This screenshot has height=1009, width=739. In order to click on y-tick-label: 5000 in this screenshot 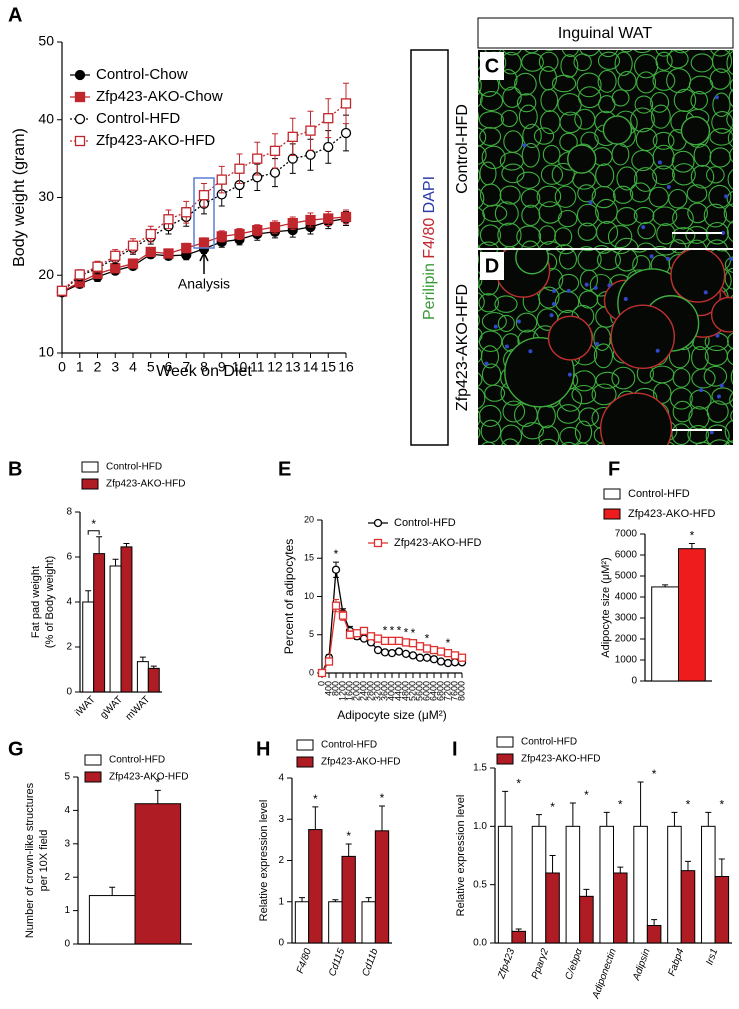, I will do `click(626, 576)`.